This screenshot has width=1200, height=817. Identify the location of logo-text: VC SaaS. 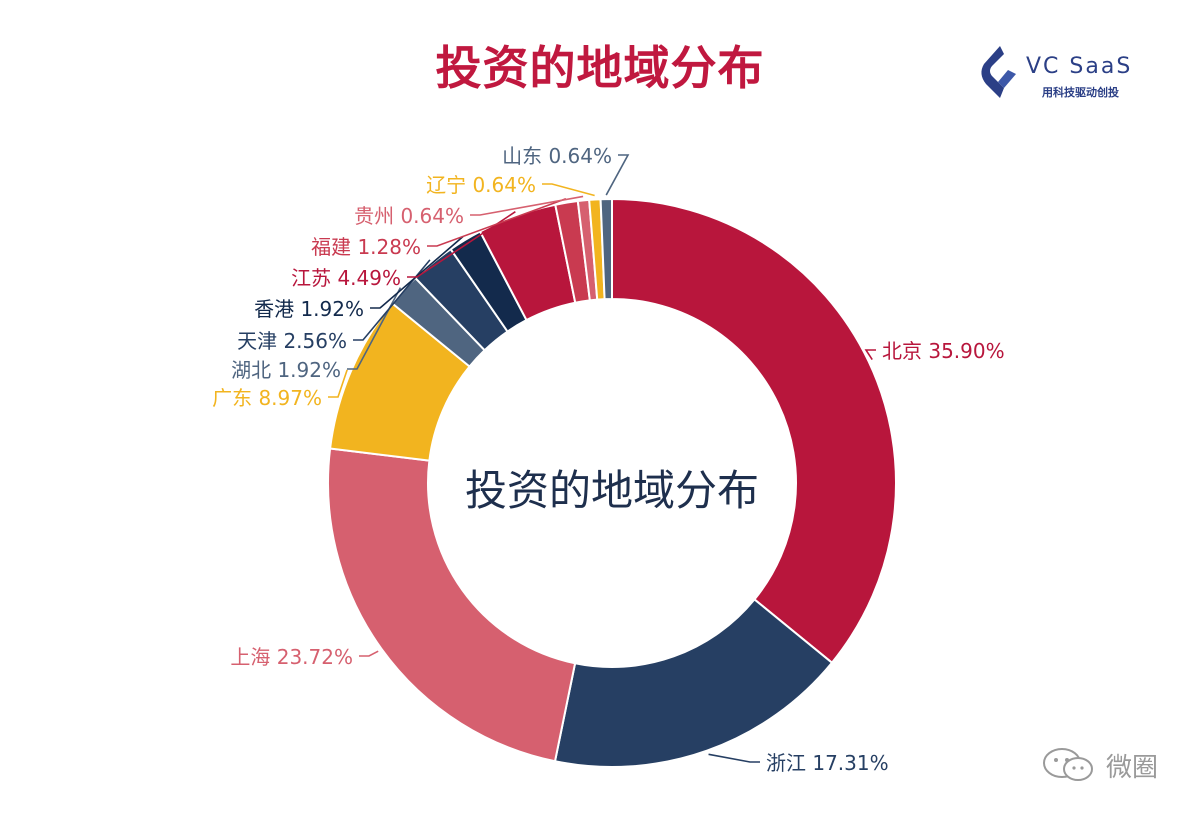
(1079, 66).